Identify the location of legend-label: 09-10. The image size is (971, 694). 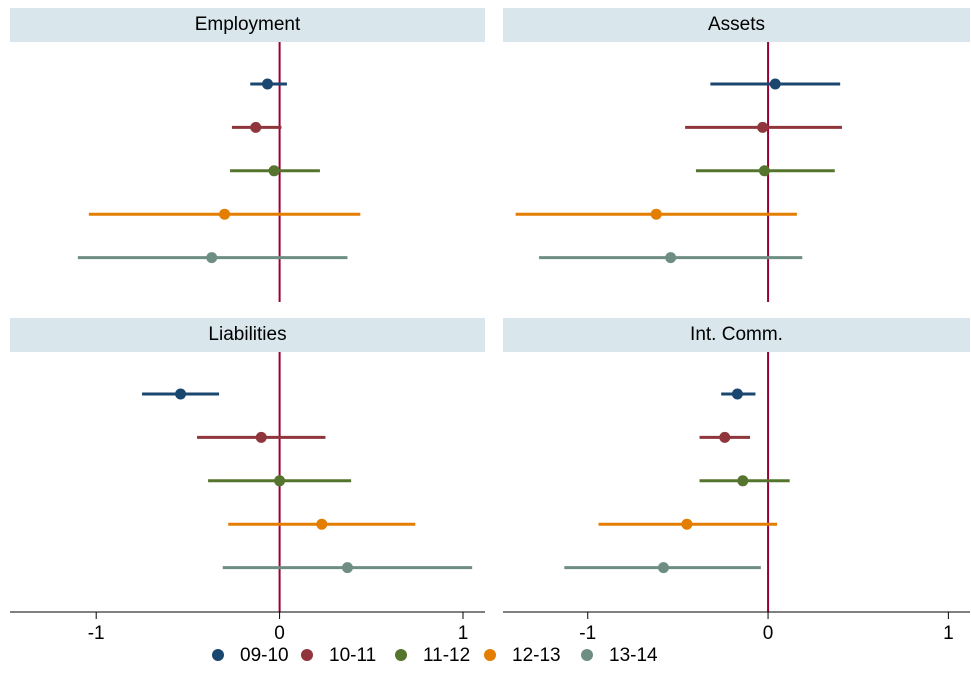
(264, 655).